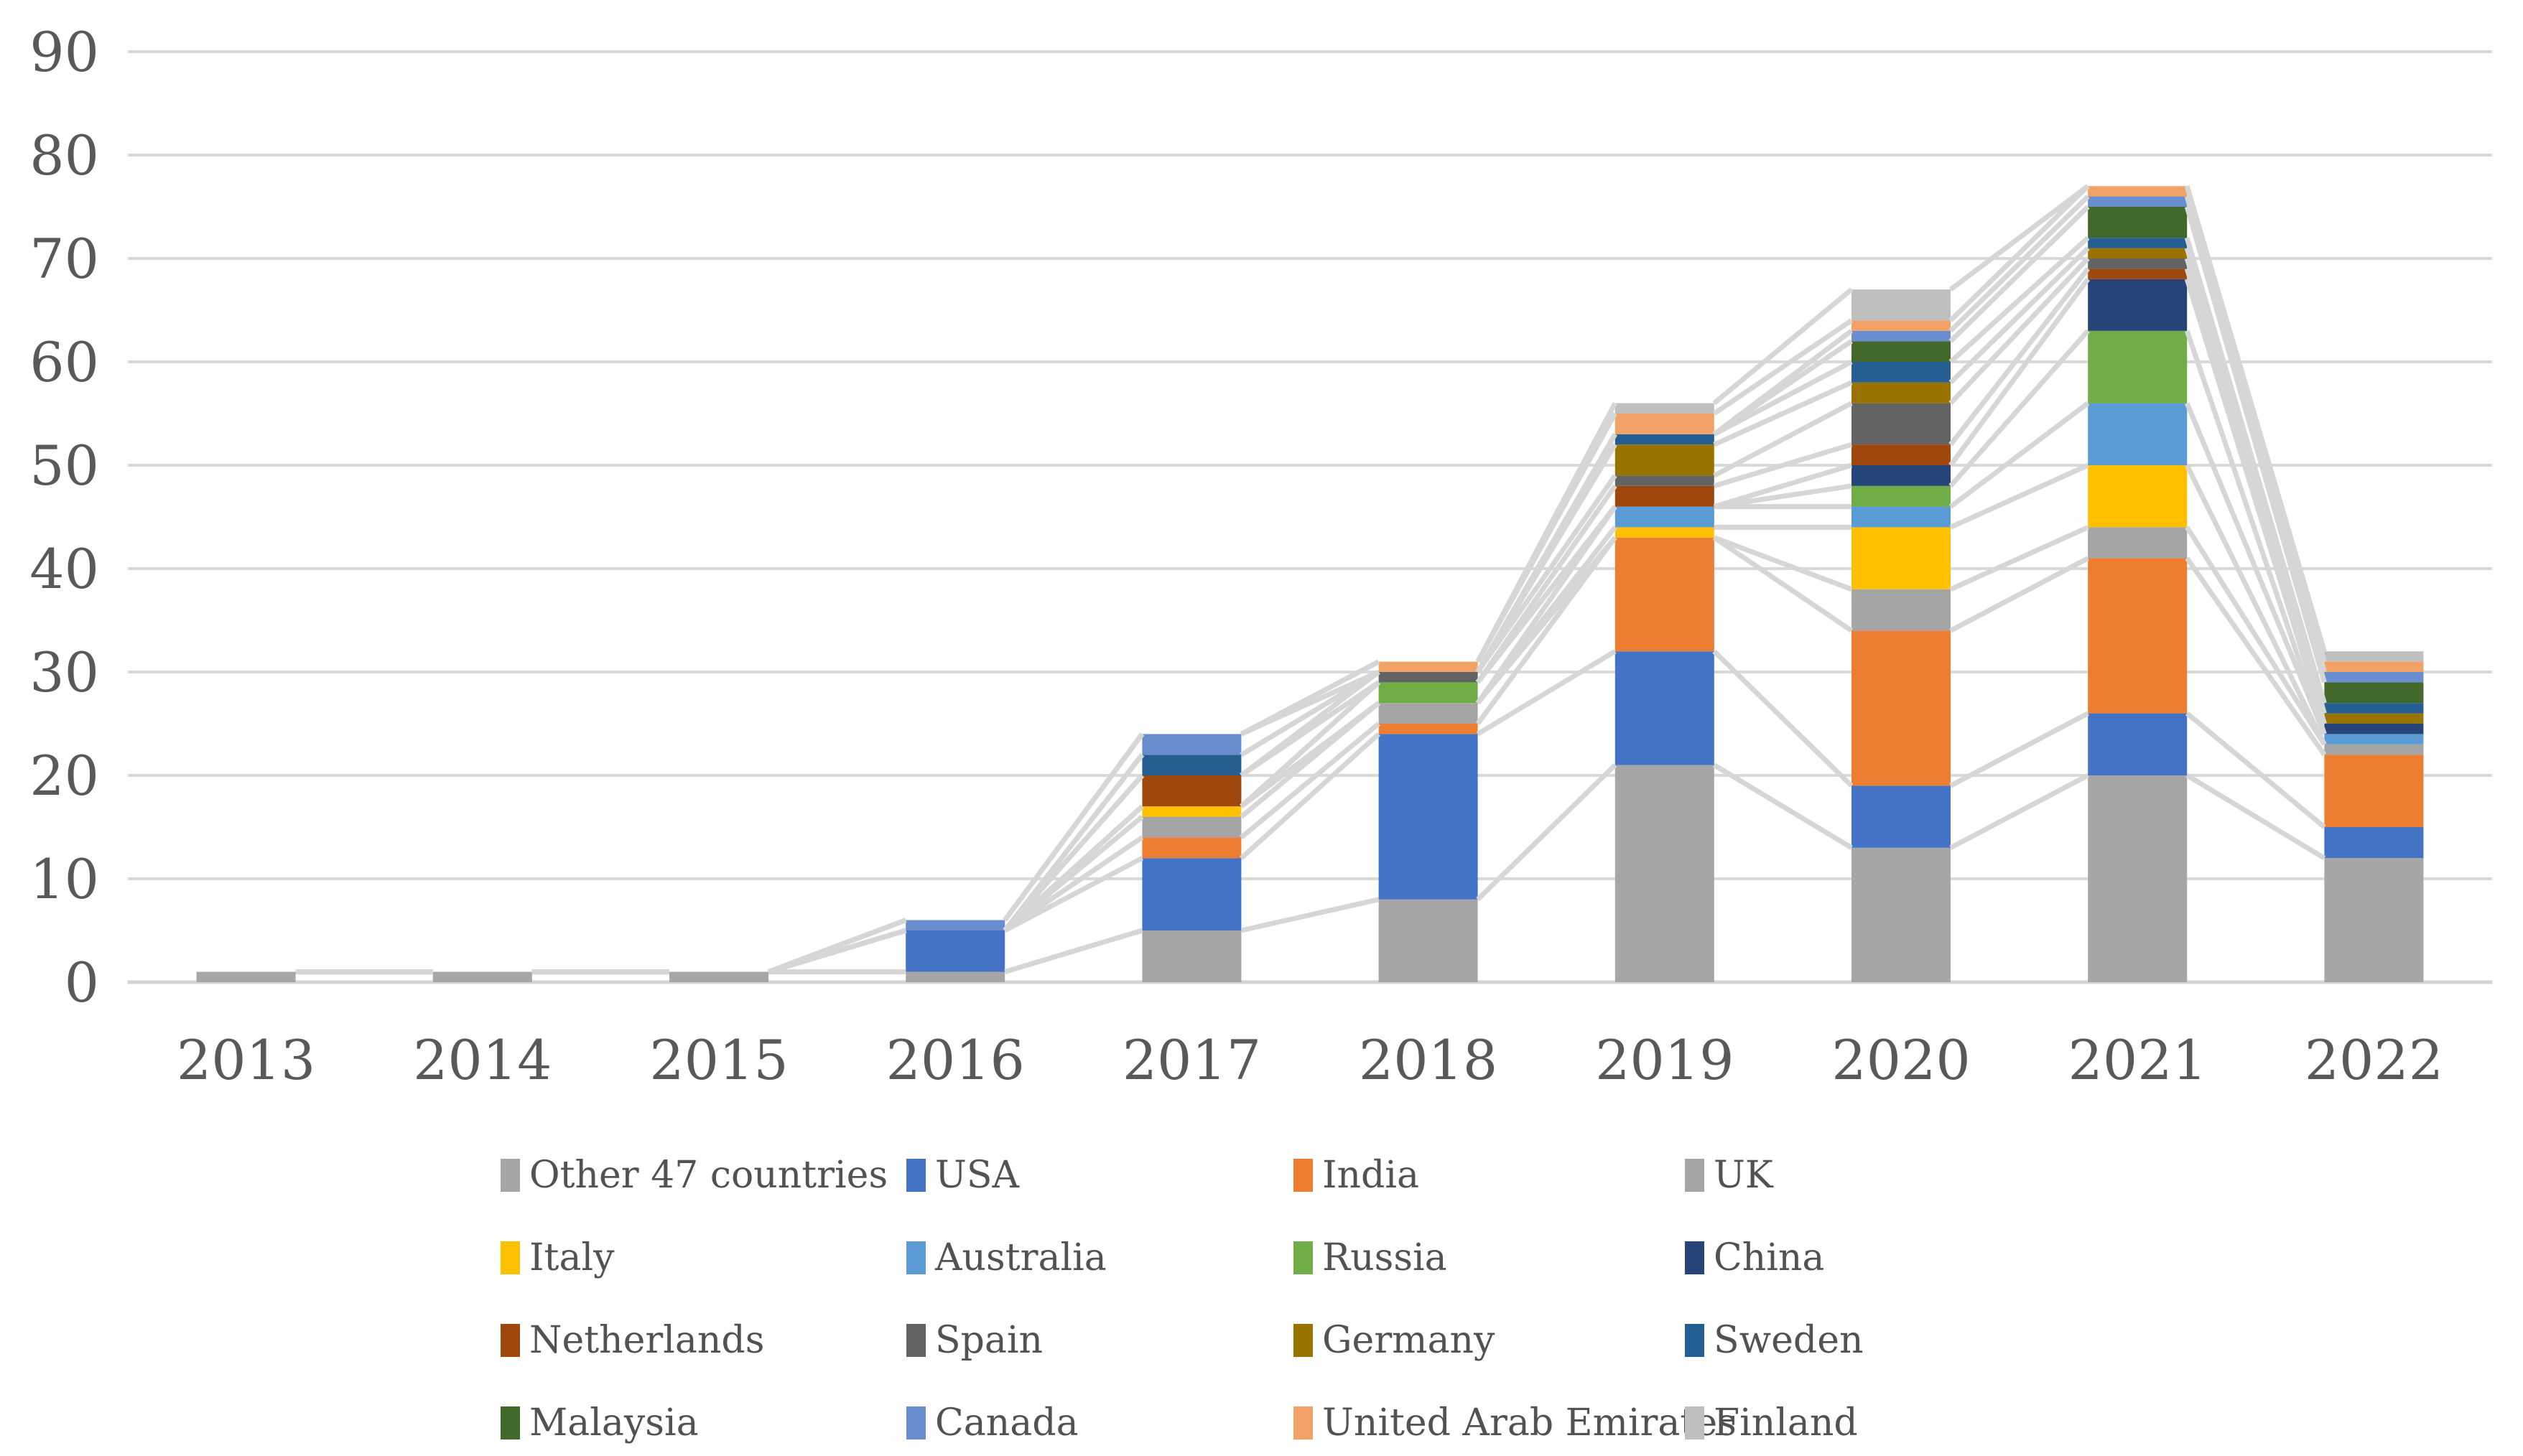  Describe the element at coordinates (1901, 816) in the screenshot. I see `bar-segment-usa-2020` at that location.